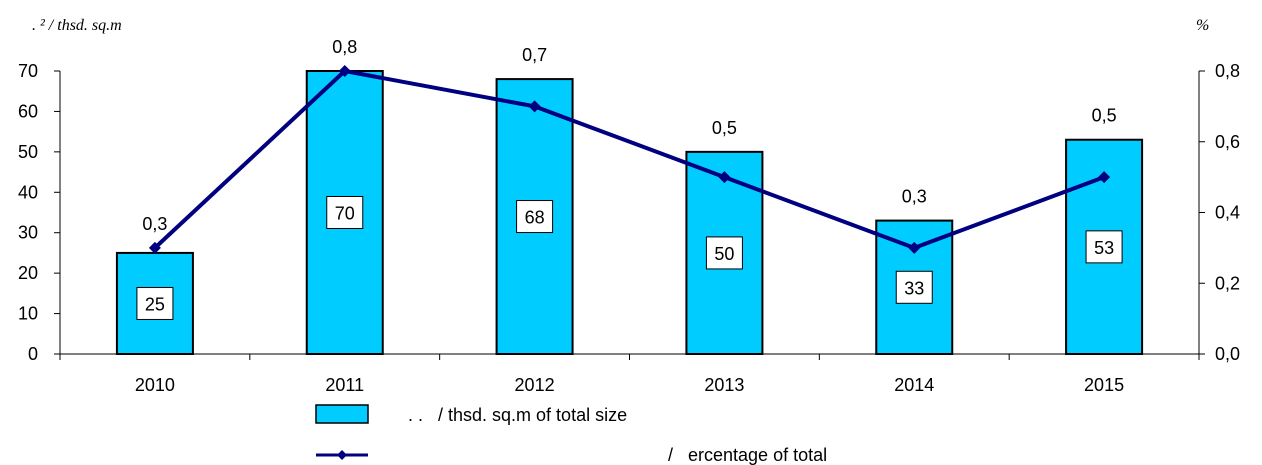  What do you see at coordinates (344, 47) in the screenshot?
I see `line-value-label: 0,8` at bounding box center [344, 47].